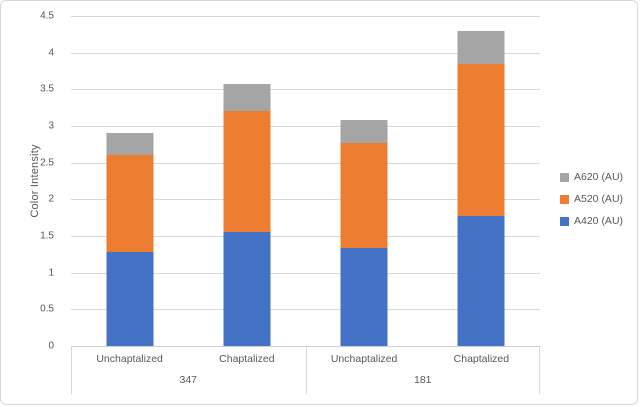  Describe the element at coordinates (47, 16) in the screenshot. I see `y-tick-label: 4.5` at that location.